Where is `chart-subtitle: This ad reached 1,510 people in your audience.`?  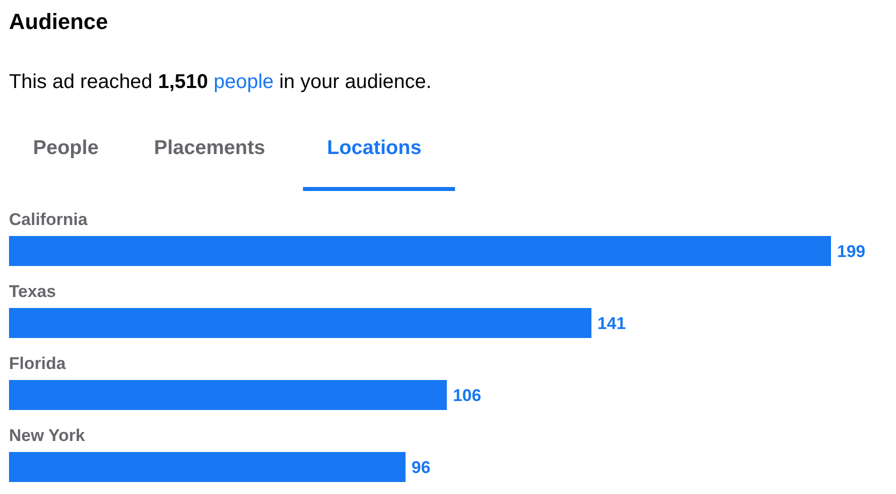 chart-subtitle: This ad reached 1,510 people in your audience. is located at coordinates (220, 82).